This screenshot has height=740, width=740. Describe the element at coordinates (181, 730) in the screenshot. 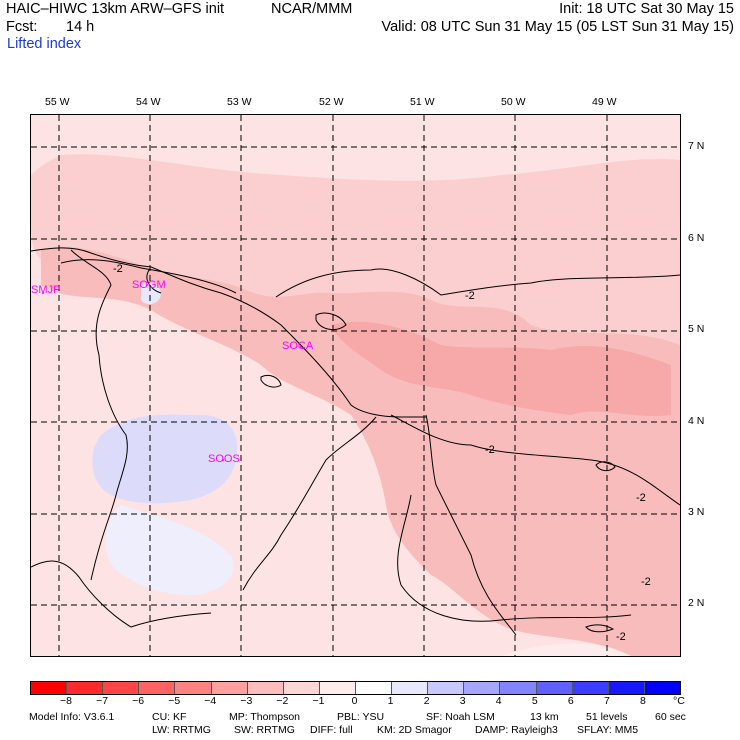

I see `longwave-scheme: LW: RRTMG` at that location.